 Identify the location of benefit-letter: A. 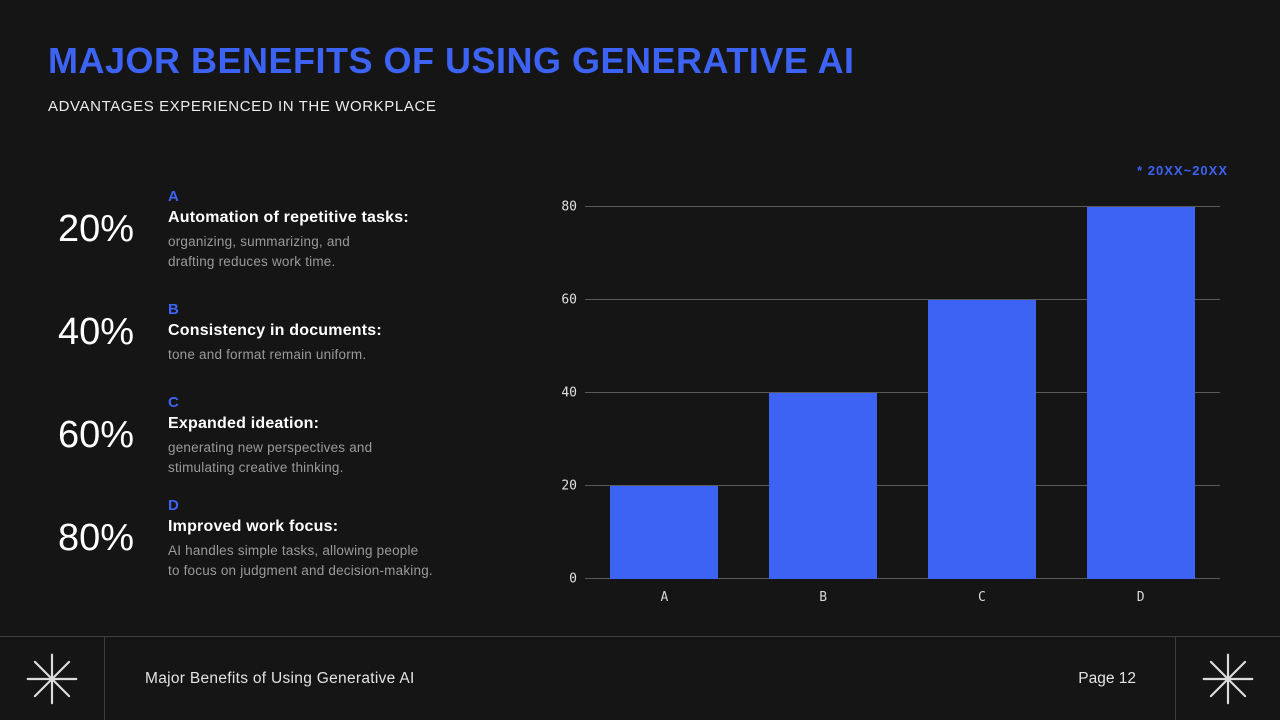
(174, 197).